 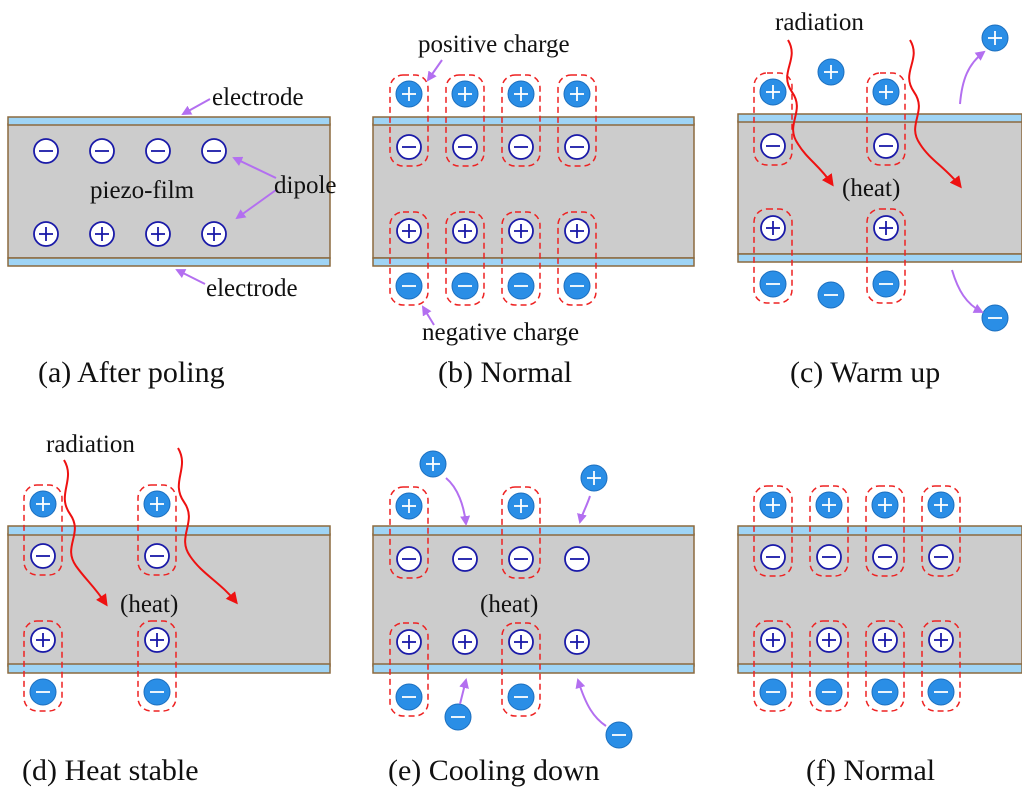 I want to click on panel-c: radiation (heat) (c) Warm up, so click(x=879, y=199).